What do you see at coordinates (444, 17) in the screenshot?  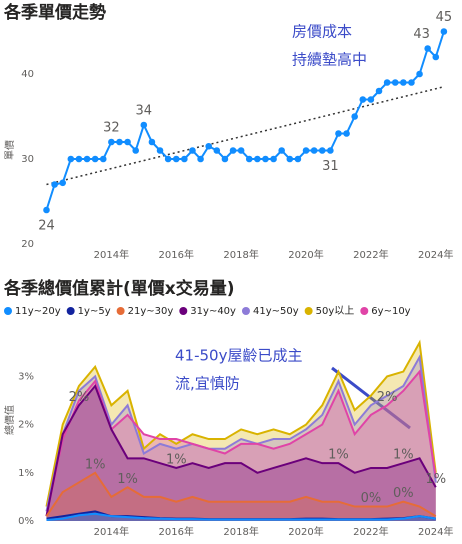 I see `data-label: 45` at bounding box center [444, 17].